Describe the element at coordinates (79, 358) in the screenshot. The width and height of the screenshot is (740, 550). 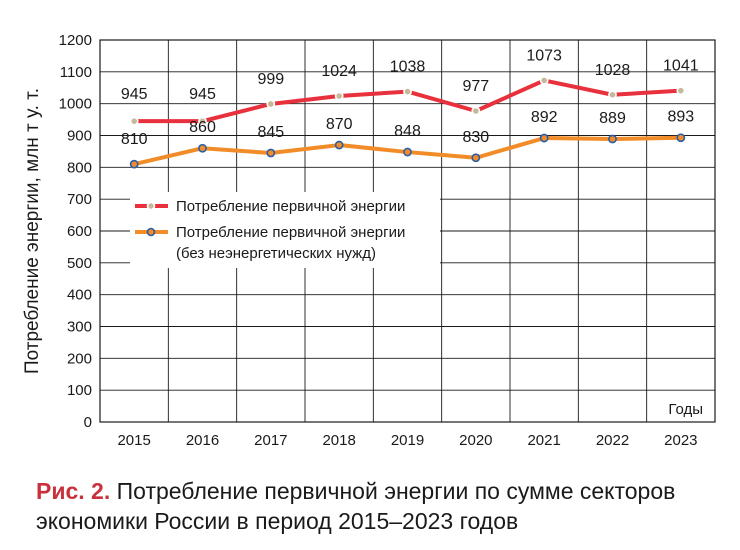
I see `y-tick-label: 200` at that location.